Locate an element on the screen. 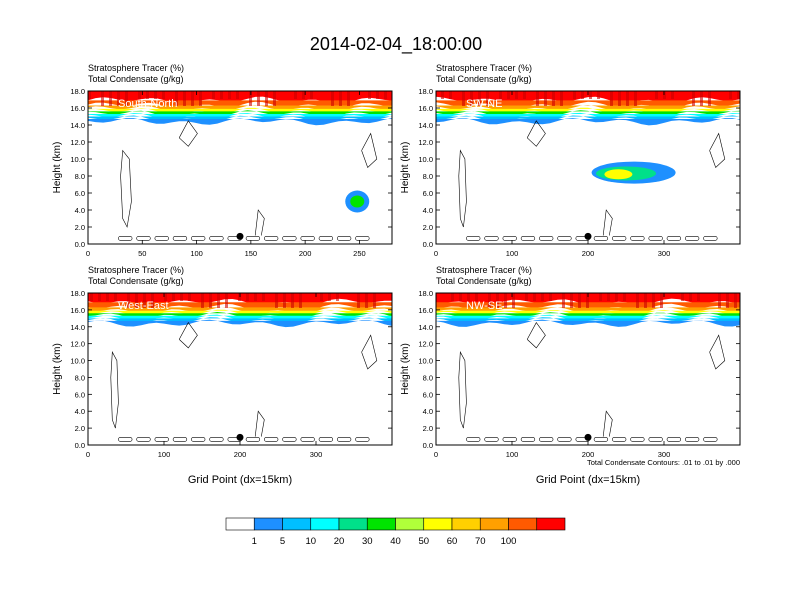  panel-header-tracer: Stratosphere Tracer (%) is located at coordinates (136, 68).